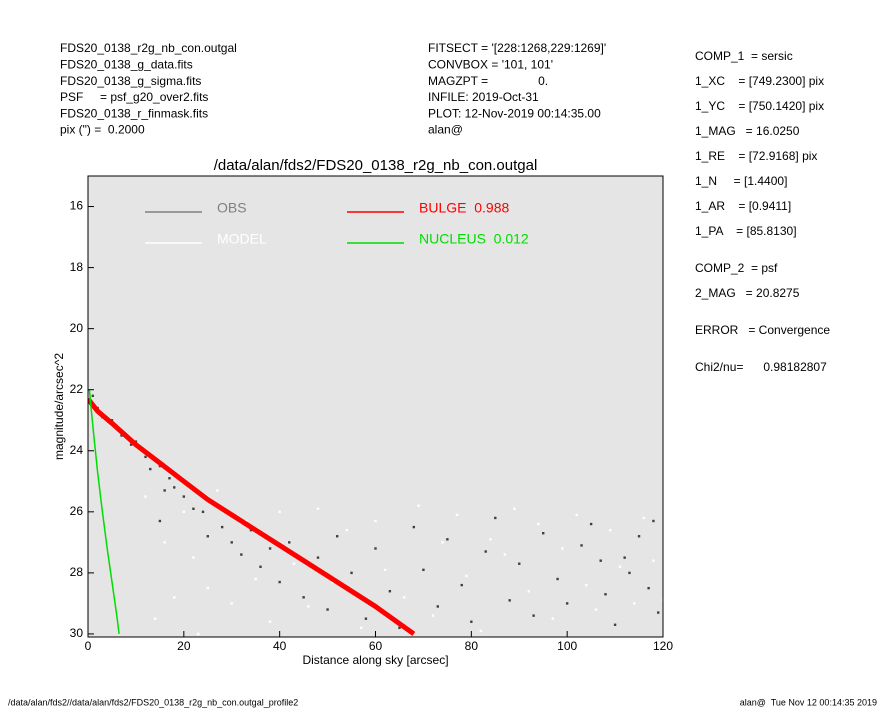  What do you see at coordinates (472, 646) in the screenshot?
I see `x-tick-label: 80` at bounding box center [472, 646].